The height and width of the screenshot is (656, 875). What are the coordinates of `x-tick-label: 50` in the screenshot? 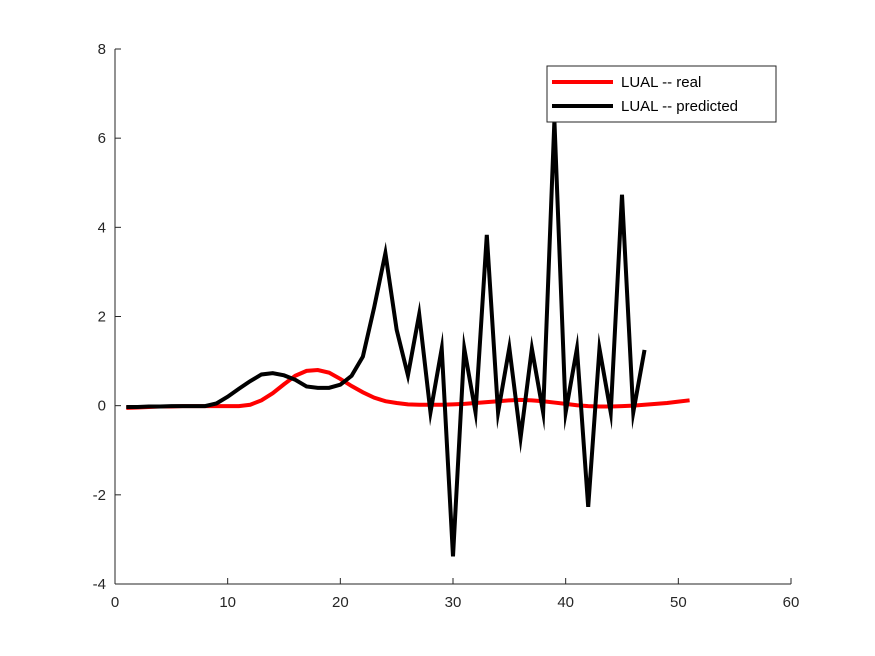 It's located at (678, 602).